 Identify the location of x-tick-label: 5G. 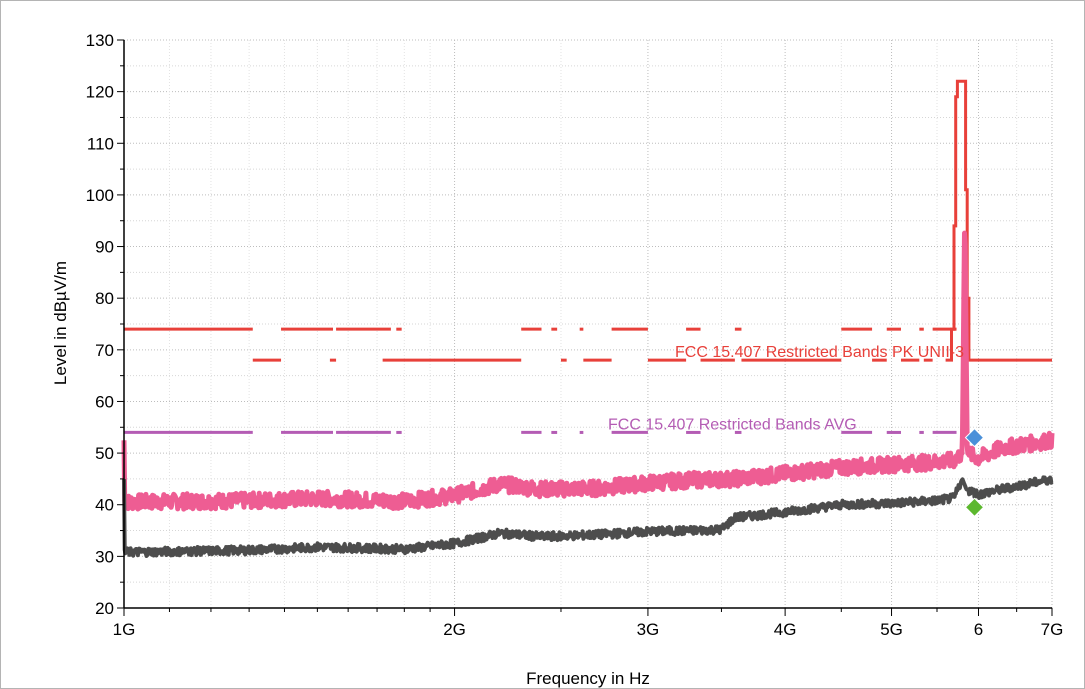
(891, 629).